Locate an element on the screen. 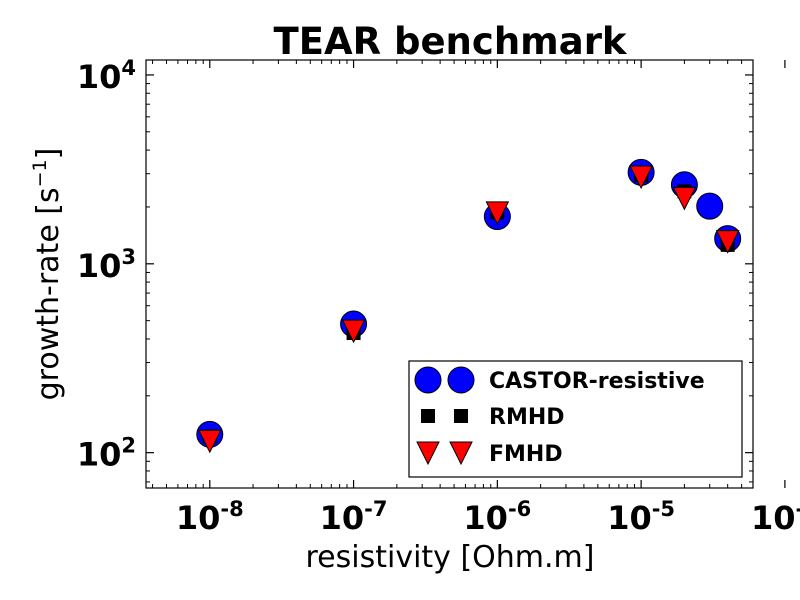  y-axis-label-end: ] is located at coordinates (48, 154).